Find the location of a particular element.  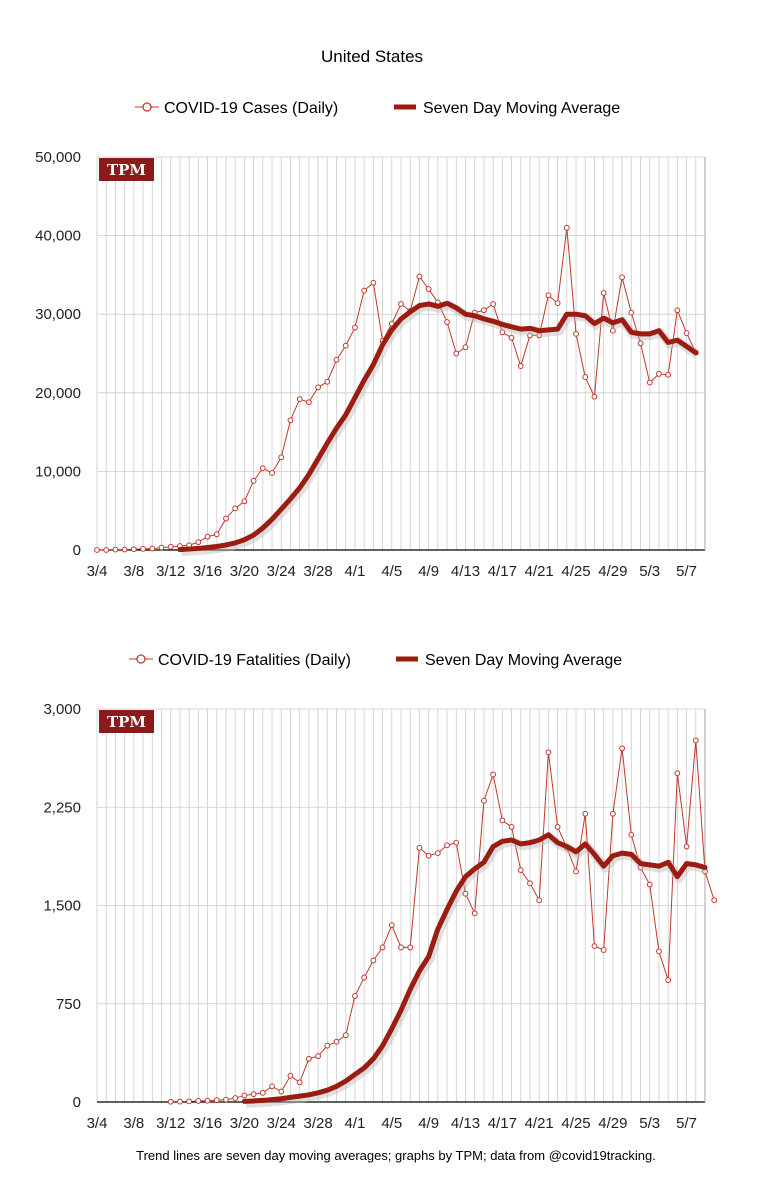

x-tick-label: 5/7 is located at coordinates (686, 571).